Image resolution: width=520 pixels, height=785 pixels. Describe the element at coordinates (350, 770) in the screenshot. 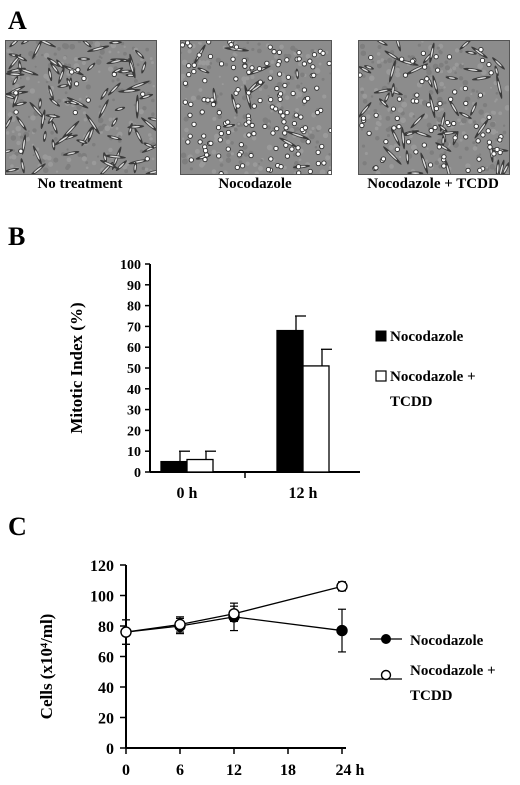

I see `x-tick-label: 24 h` at that location.